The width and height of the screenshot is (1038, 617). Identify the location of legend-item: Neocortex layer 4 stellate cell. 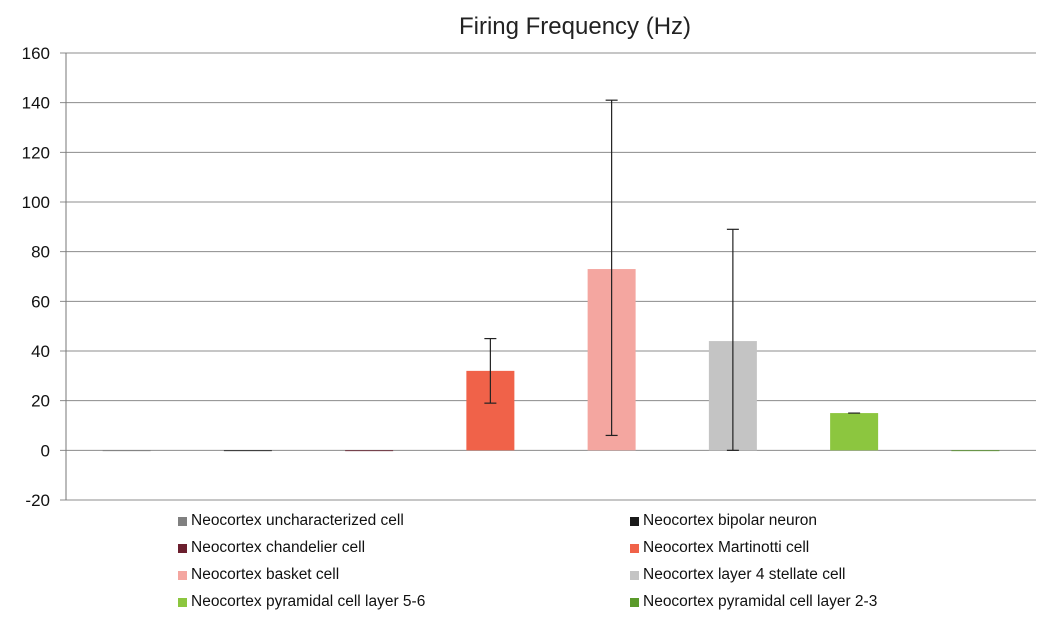
(810, 575).